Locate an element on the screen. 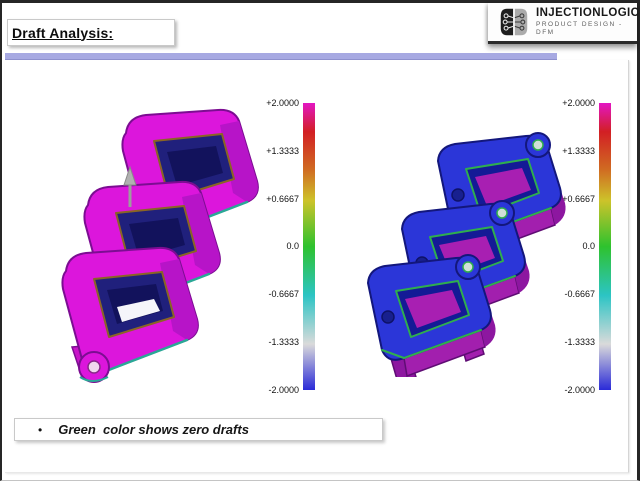  logo-text-block: INJECTIONLOGIC PRODUCT DESIGN - DFM is located at coordinates (587, 22).